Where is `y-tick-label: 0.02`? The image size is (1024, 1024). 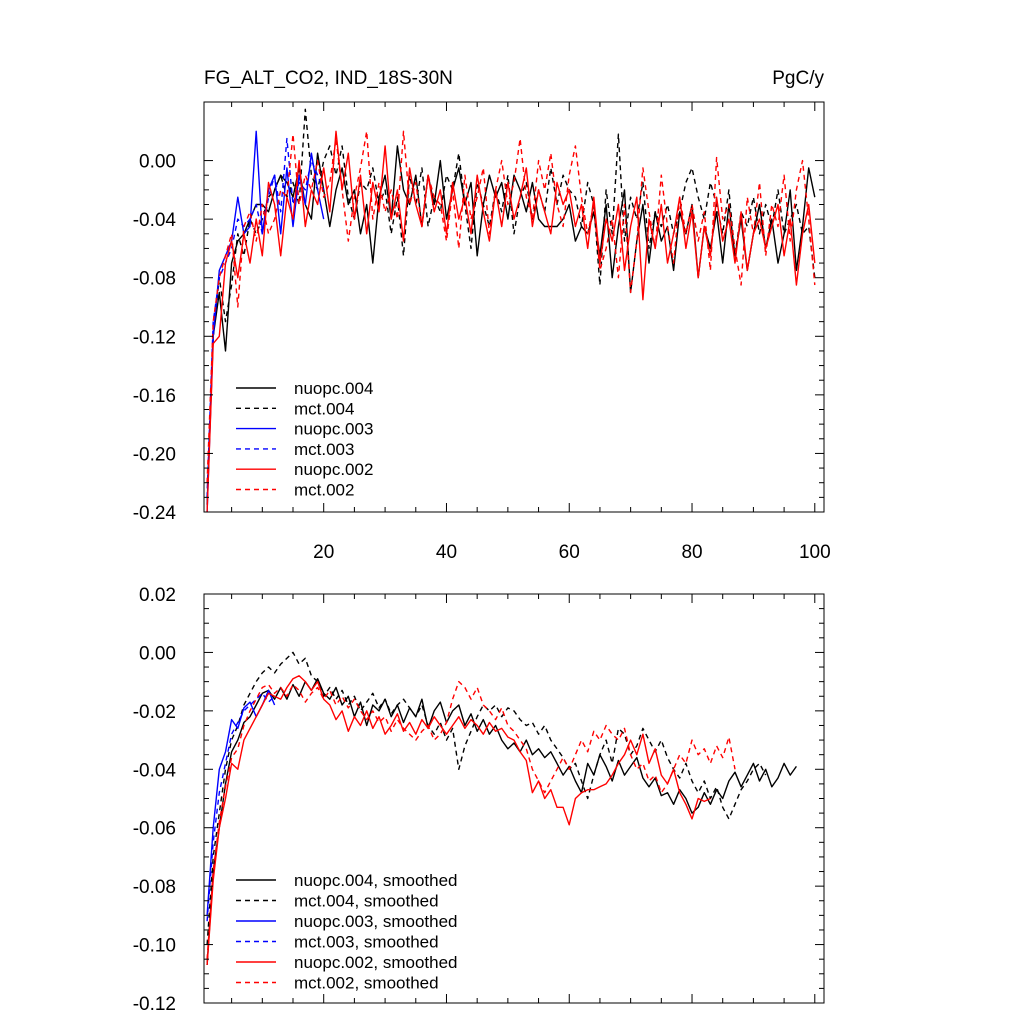 y-tick-label: 0.02 is located at coordinates (157, 595).